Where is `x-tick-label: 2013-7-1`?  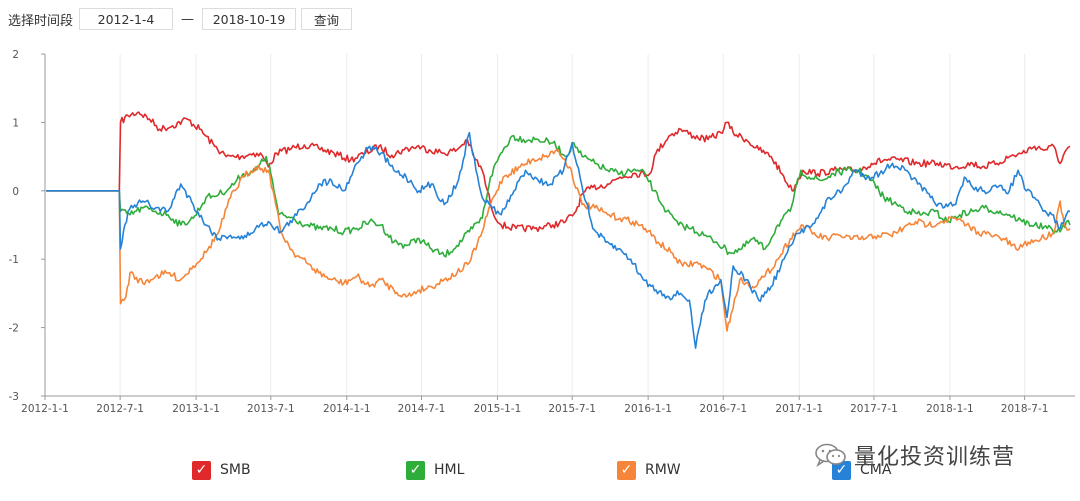 x-tick-label: 2013-7-1 is located at coordinates (271, 409).